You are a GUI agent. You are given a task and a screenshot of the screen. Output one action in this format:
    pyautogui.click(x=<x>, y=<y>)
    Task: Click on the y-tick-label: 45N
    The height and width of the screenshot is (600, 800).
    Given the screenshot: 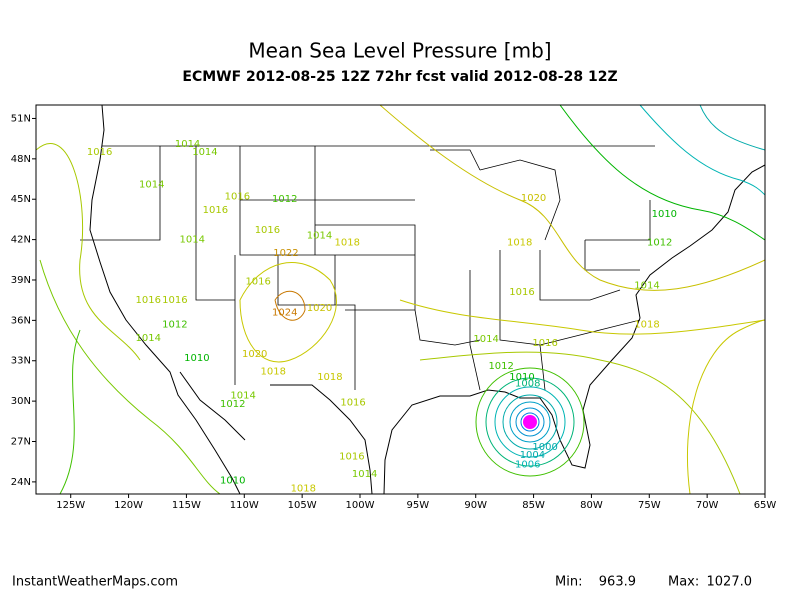 What is the action you would take?
    pyautogui.click(x=21, y=199)
    